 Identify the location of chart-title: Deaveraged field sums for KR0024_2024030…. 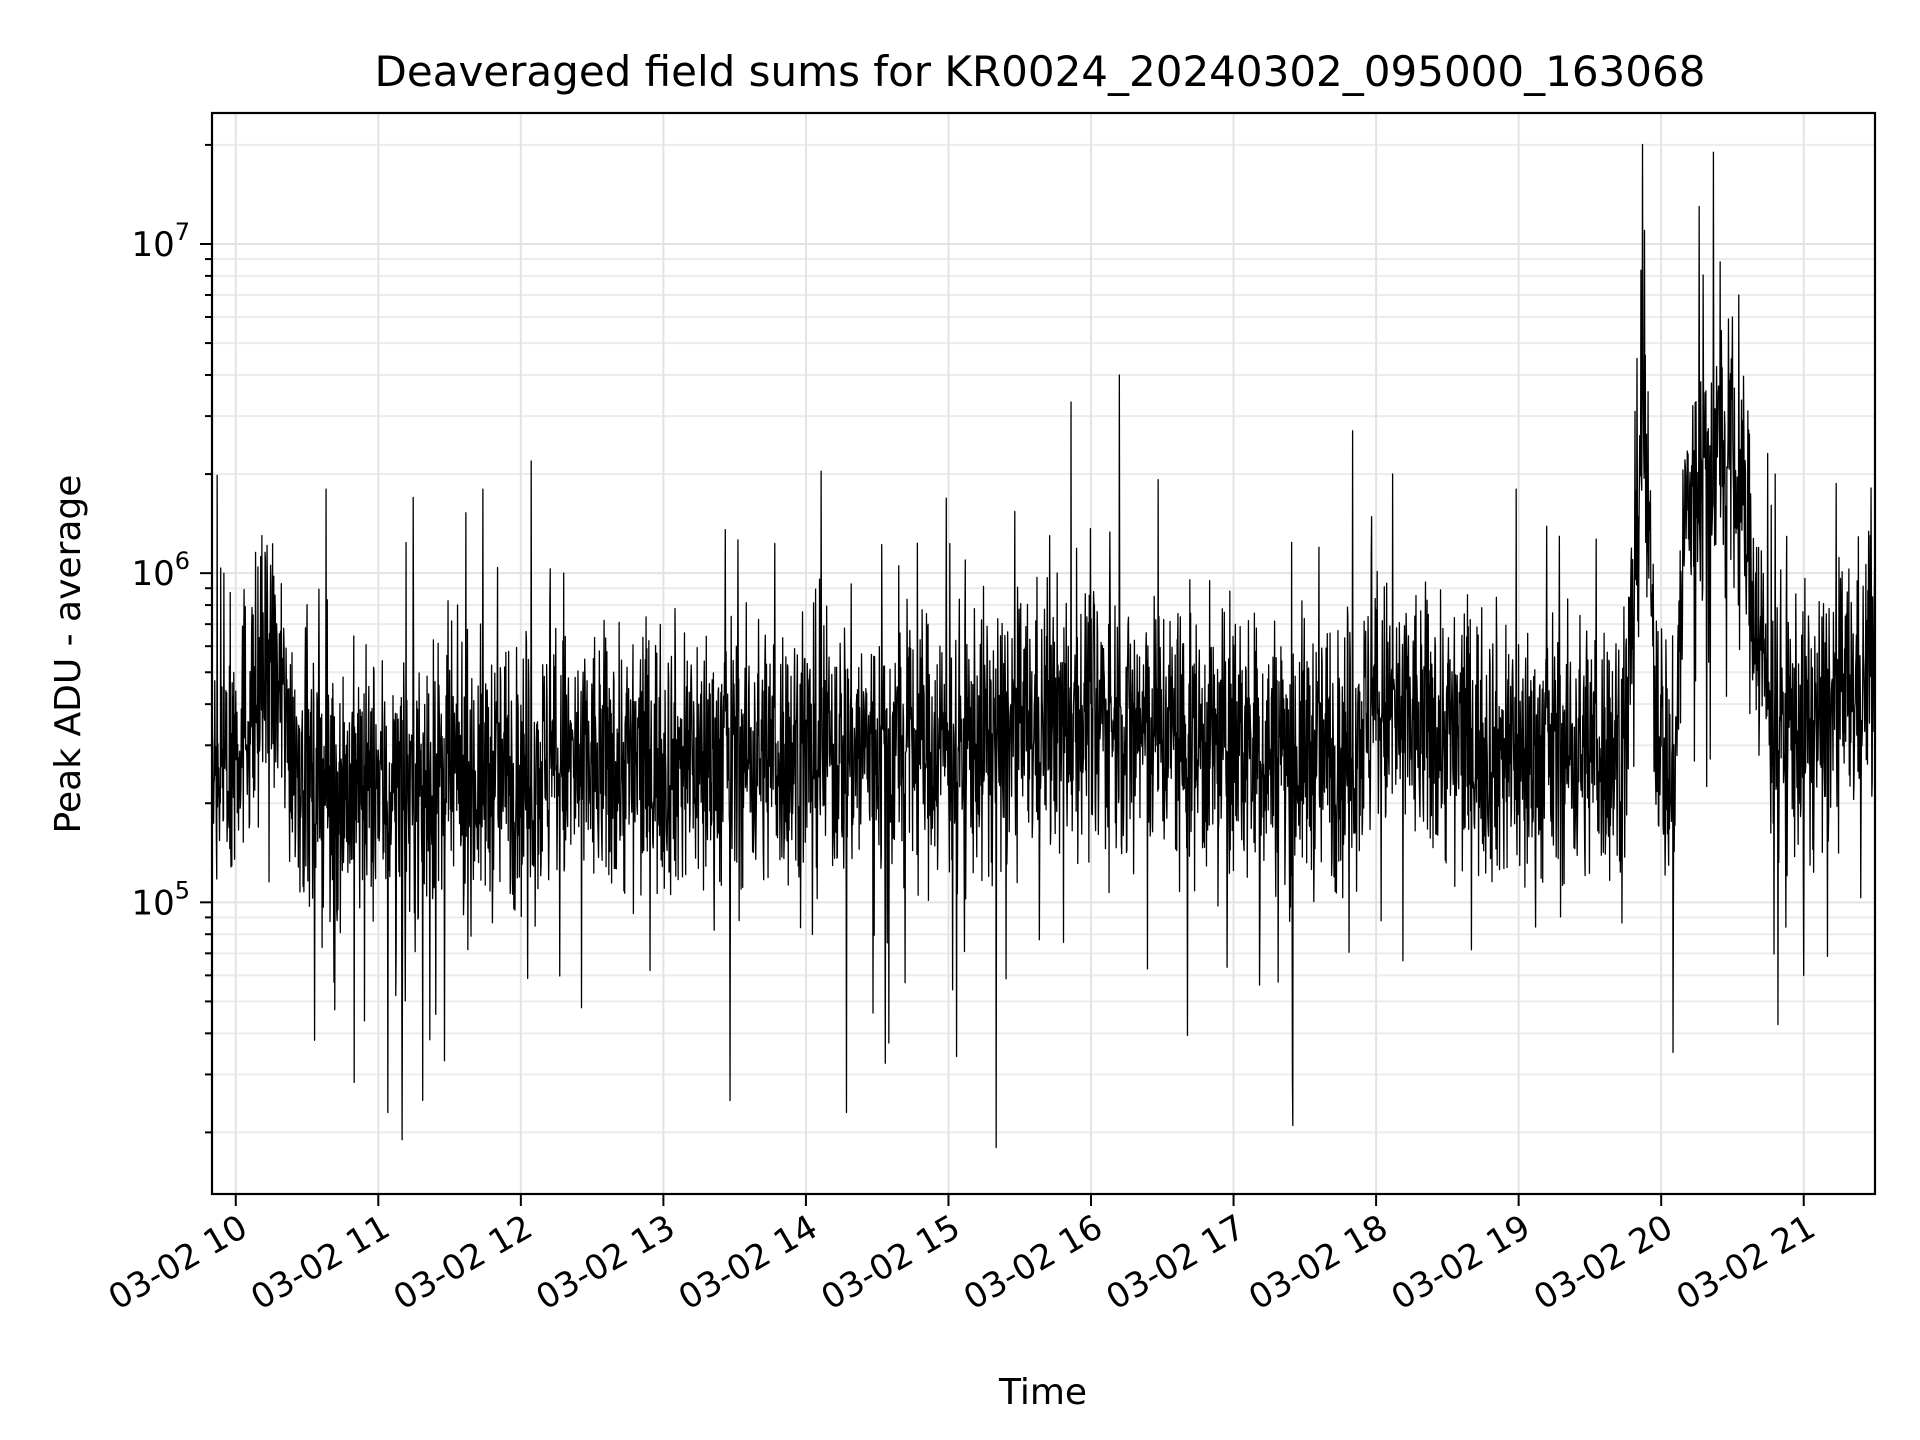
(1040, 71).